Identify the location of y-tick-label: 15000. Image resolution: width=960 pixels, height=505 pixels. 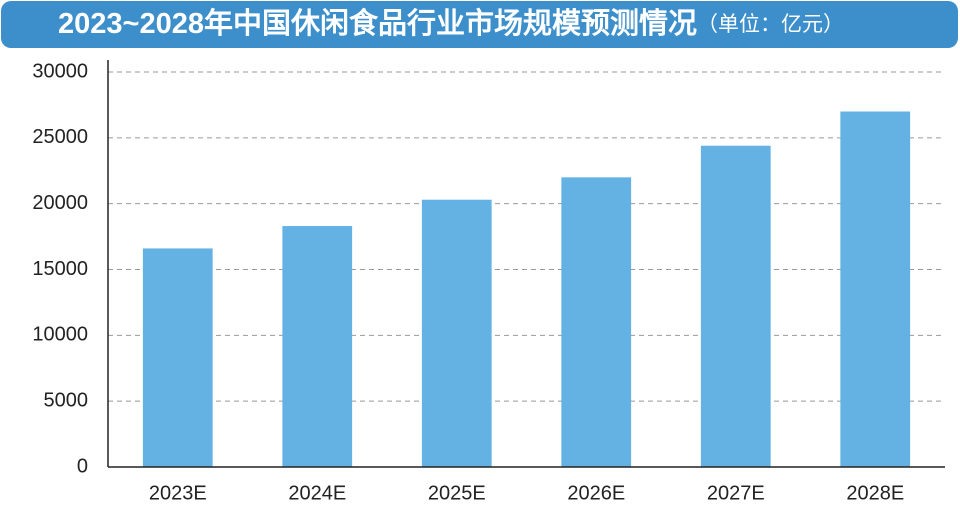
(60, 269).